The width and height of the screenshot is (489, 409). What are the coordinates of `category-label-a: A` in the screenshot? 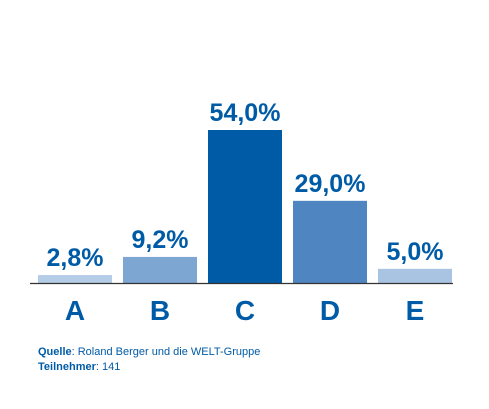 It's located at (75, 310).